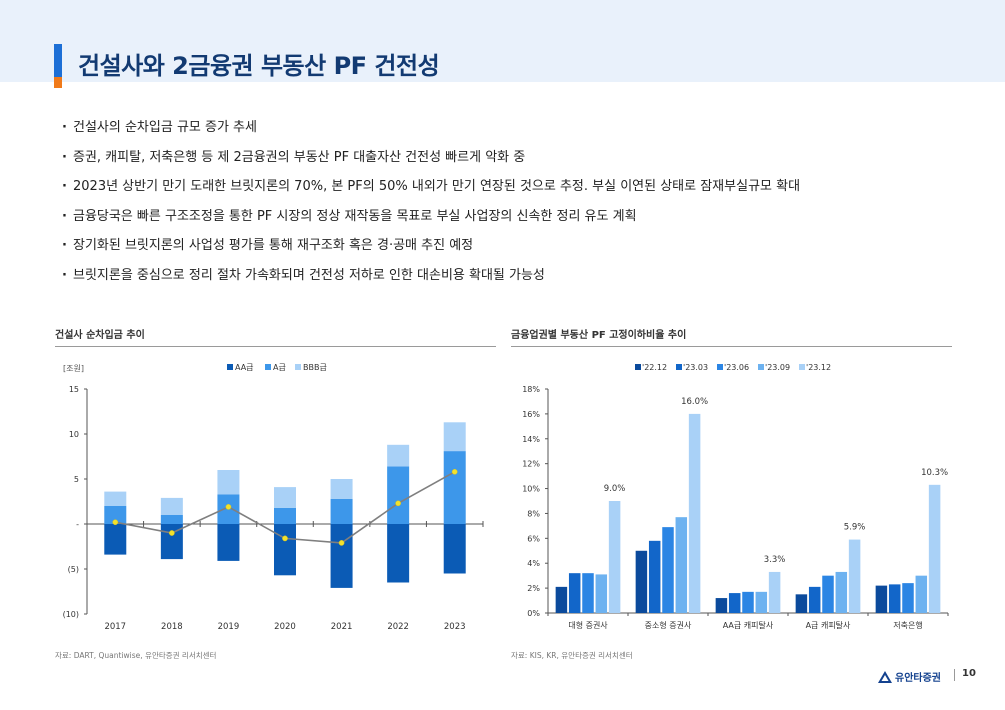  I want to click on chart1-y-tick-label: -, so click(77, 524).